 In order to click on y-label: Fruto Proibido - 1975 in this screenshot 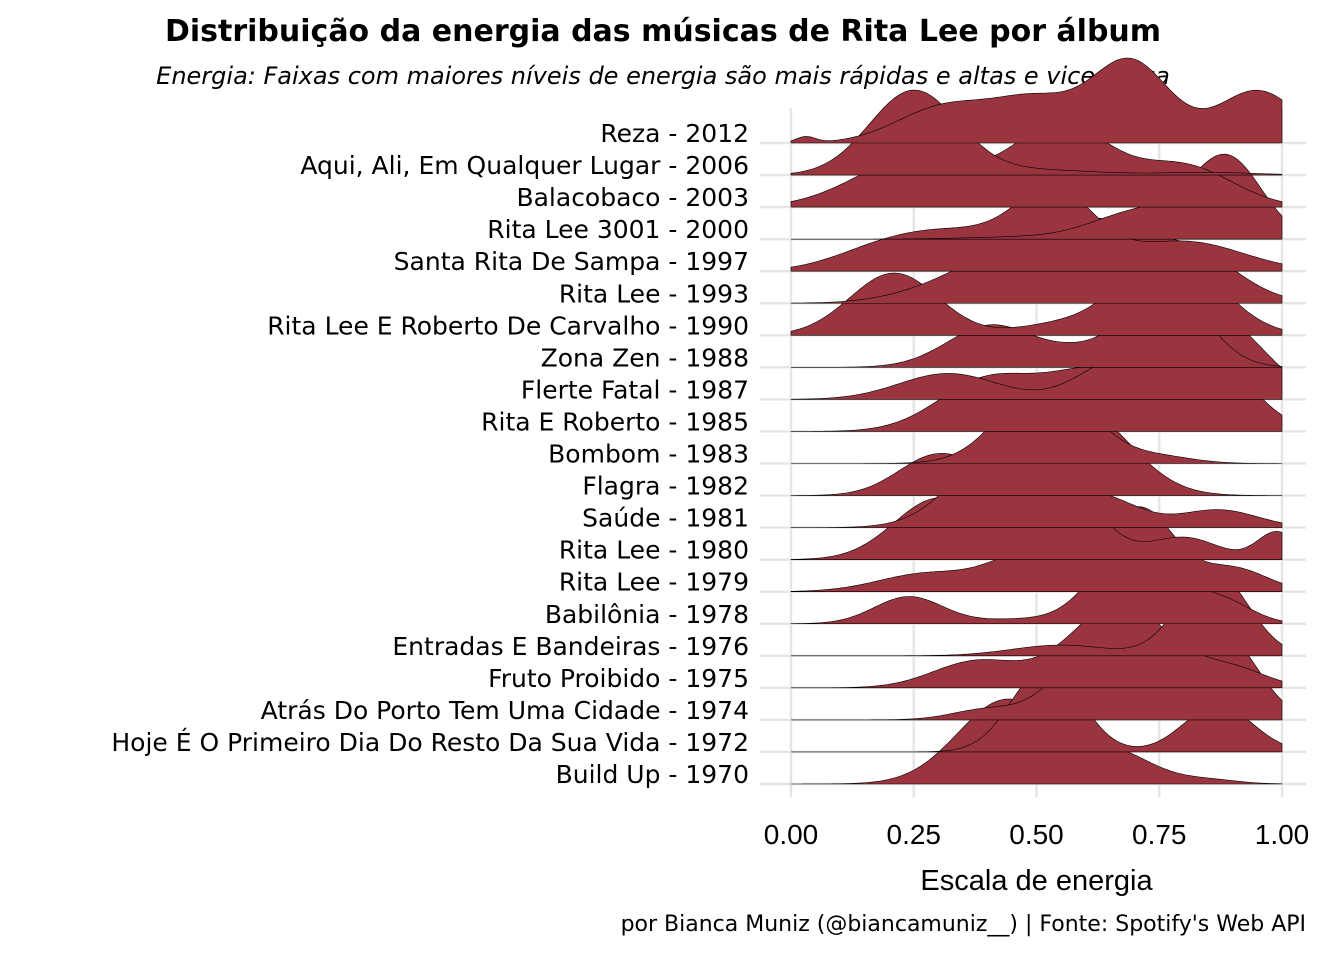, I will do `click(618, 678)`.